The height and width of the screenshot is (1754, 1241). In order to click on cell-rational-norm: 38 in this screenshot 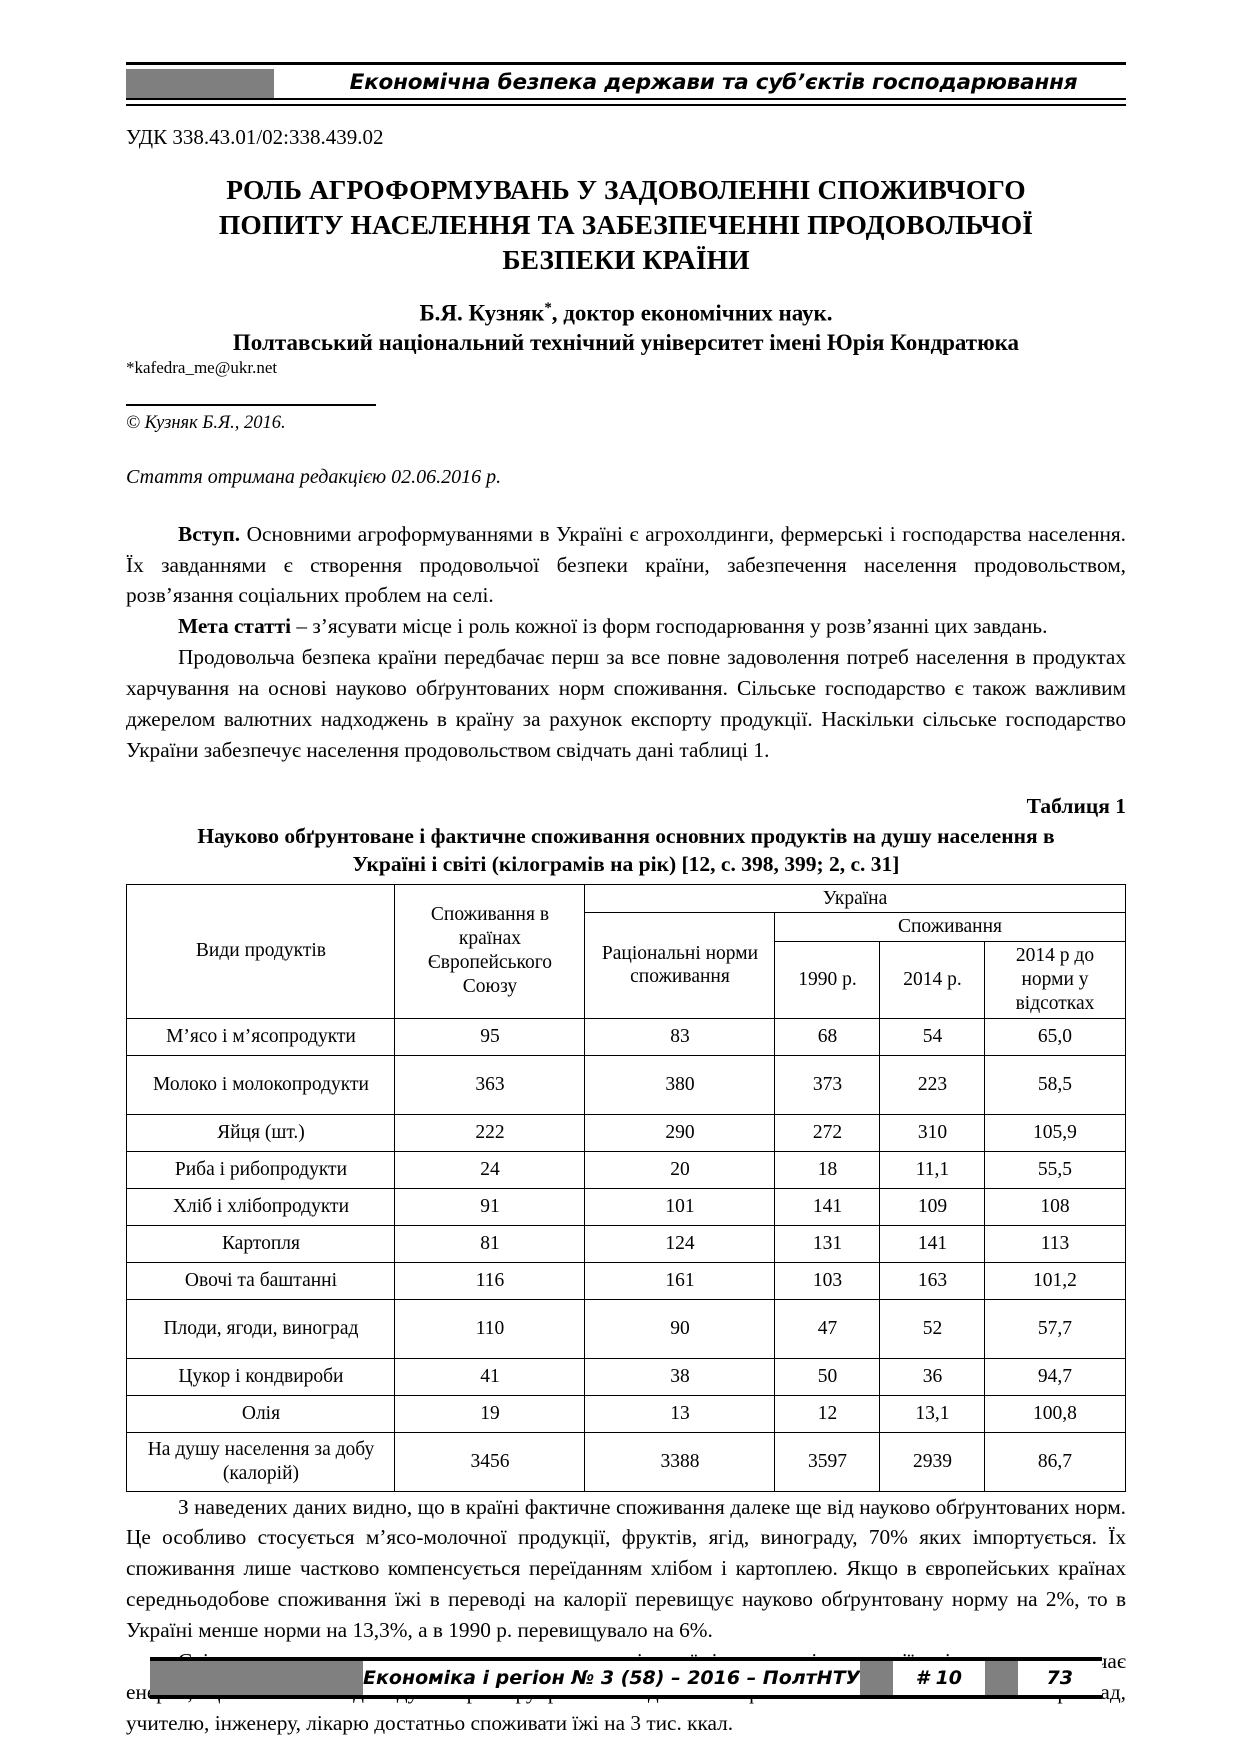, I will do `click(680, 1376)`.